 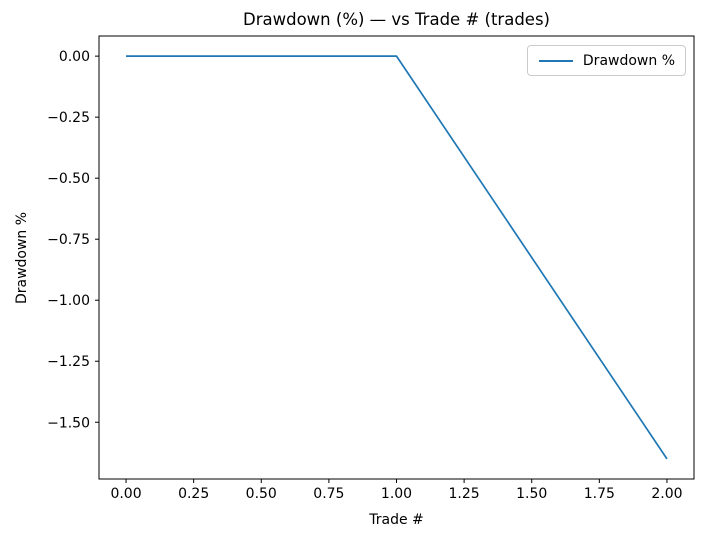 What do you see at coordinates (125, 494) in the screenshot?
I see `x-tick-label: 0.00` at bounding box center [125, 494].